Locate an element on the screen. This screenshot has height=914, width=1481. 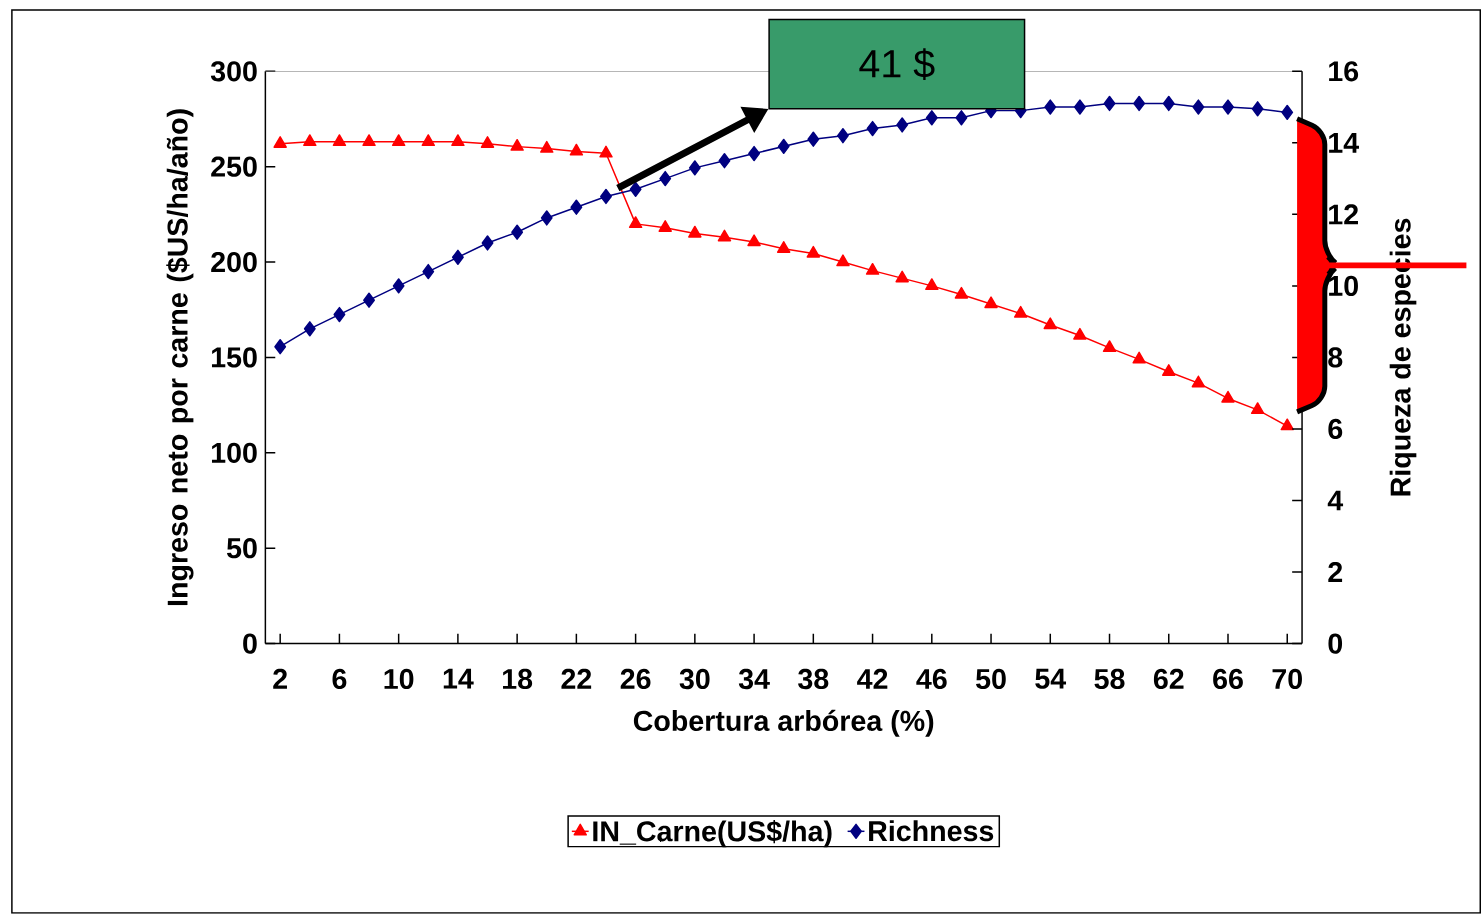
y2-tick-label: 16 is located at coordinates (1344, 71).